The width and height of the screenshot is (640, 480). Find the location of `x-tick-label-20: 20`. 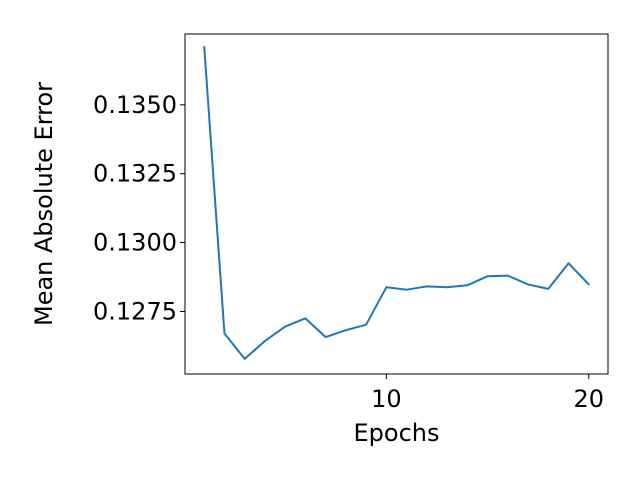

x-tick-label-20: 20 is located at coordinates (588, 399).